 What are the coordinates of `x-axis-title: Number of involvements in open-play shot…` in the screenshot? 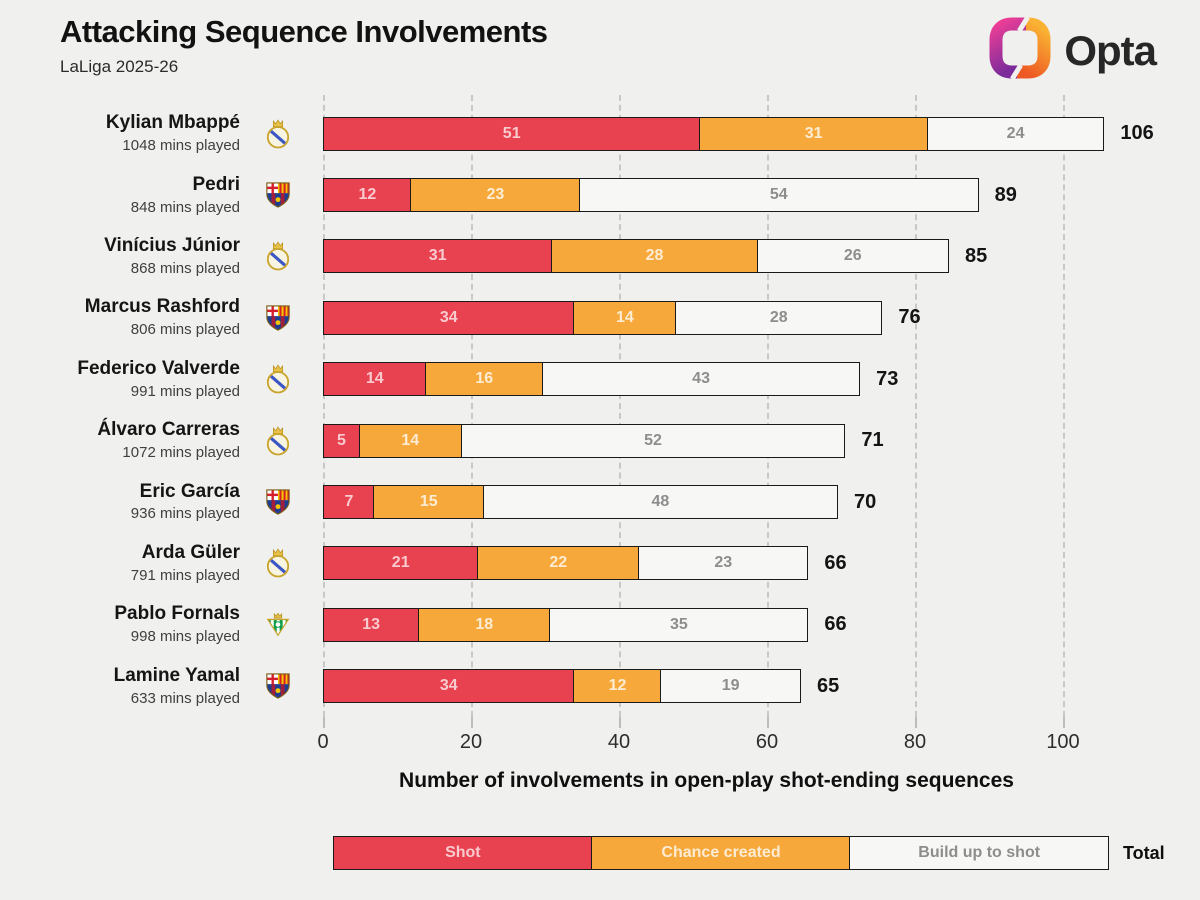 It's located at (706, 780).